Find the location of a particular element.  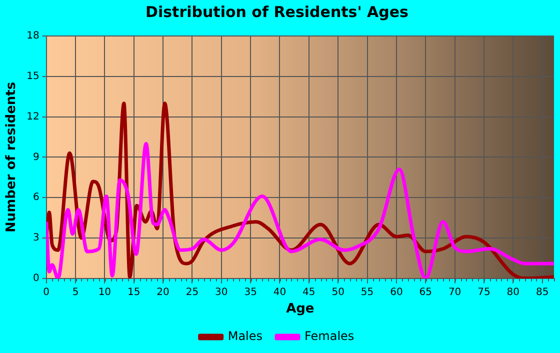

y-tick-label: 3 is located at coordinates (36, 238).